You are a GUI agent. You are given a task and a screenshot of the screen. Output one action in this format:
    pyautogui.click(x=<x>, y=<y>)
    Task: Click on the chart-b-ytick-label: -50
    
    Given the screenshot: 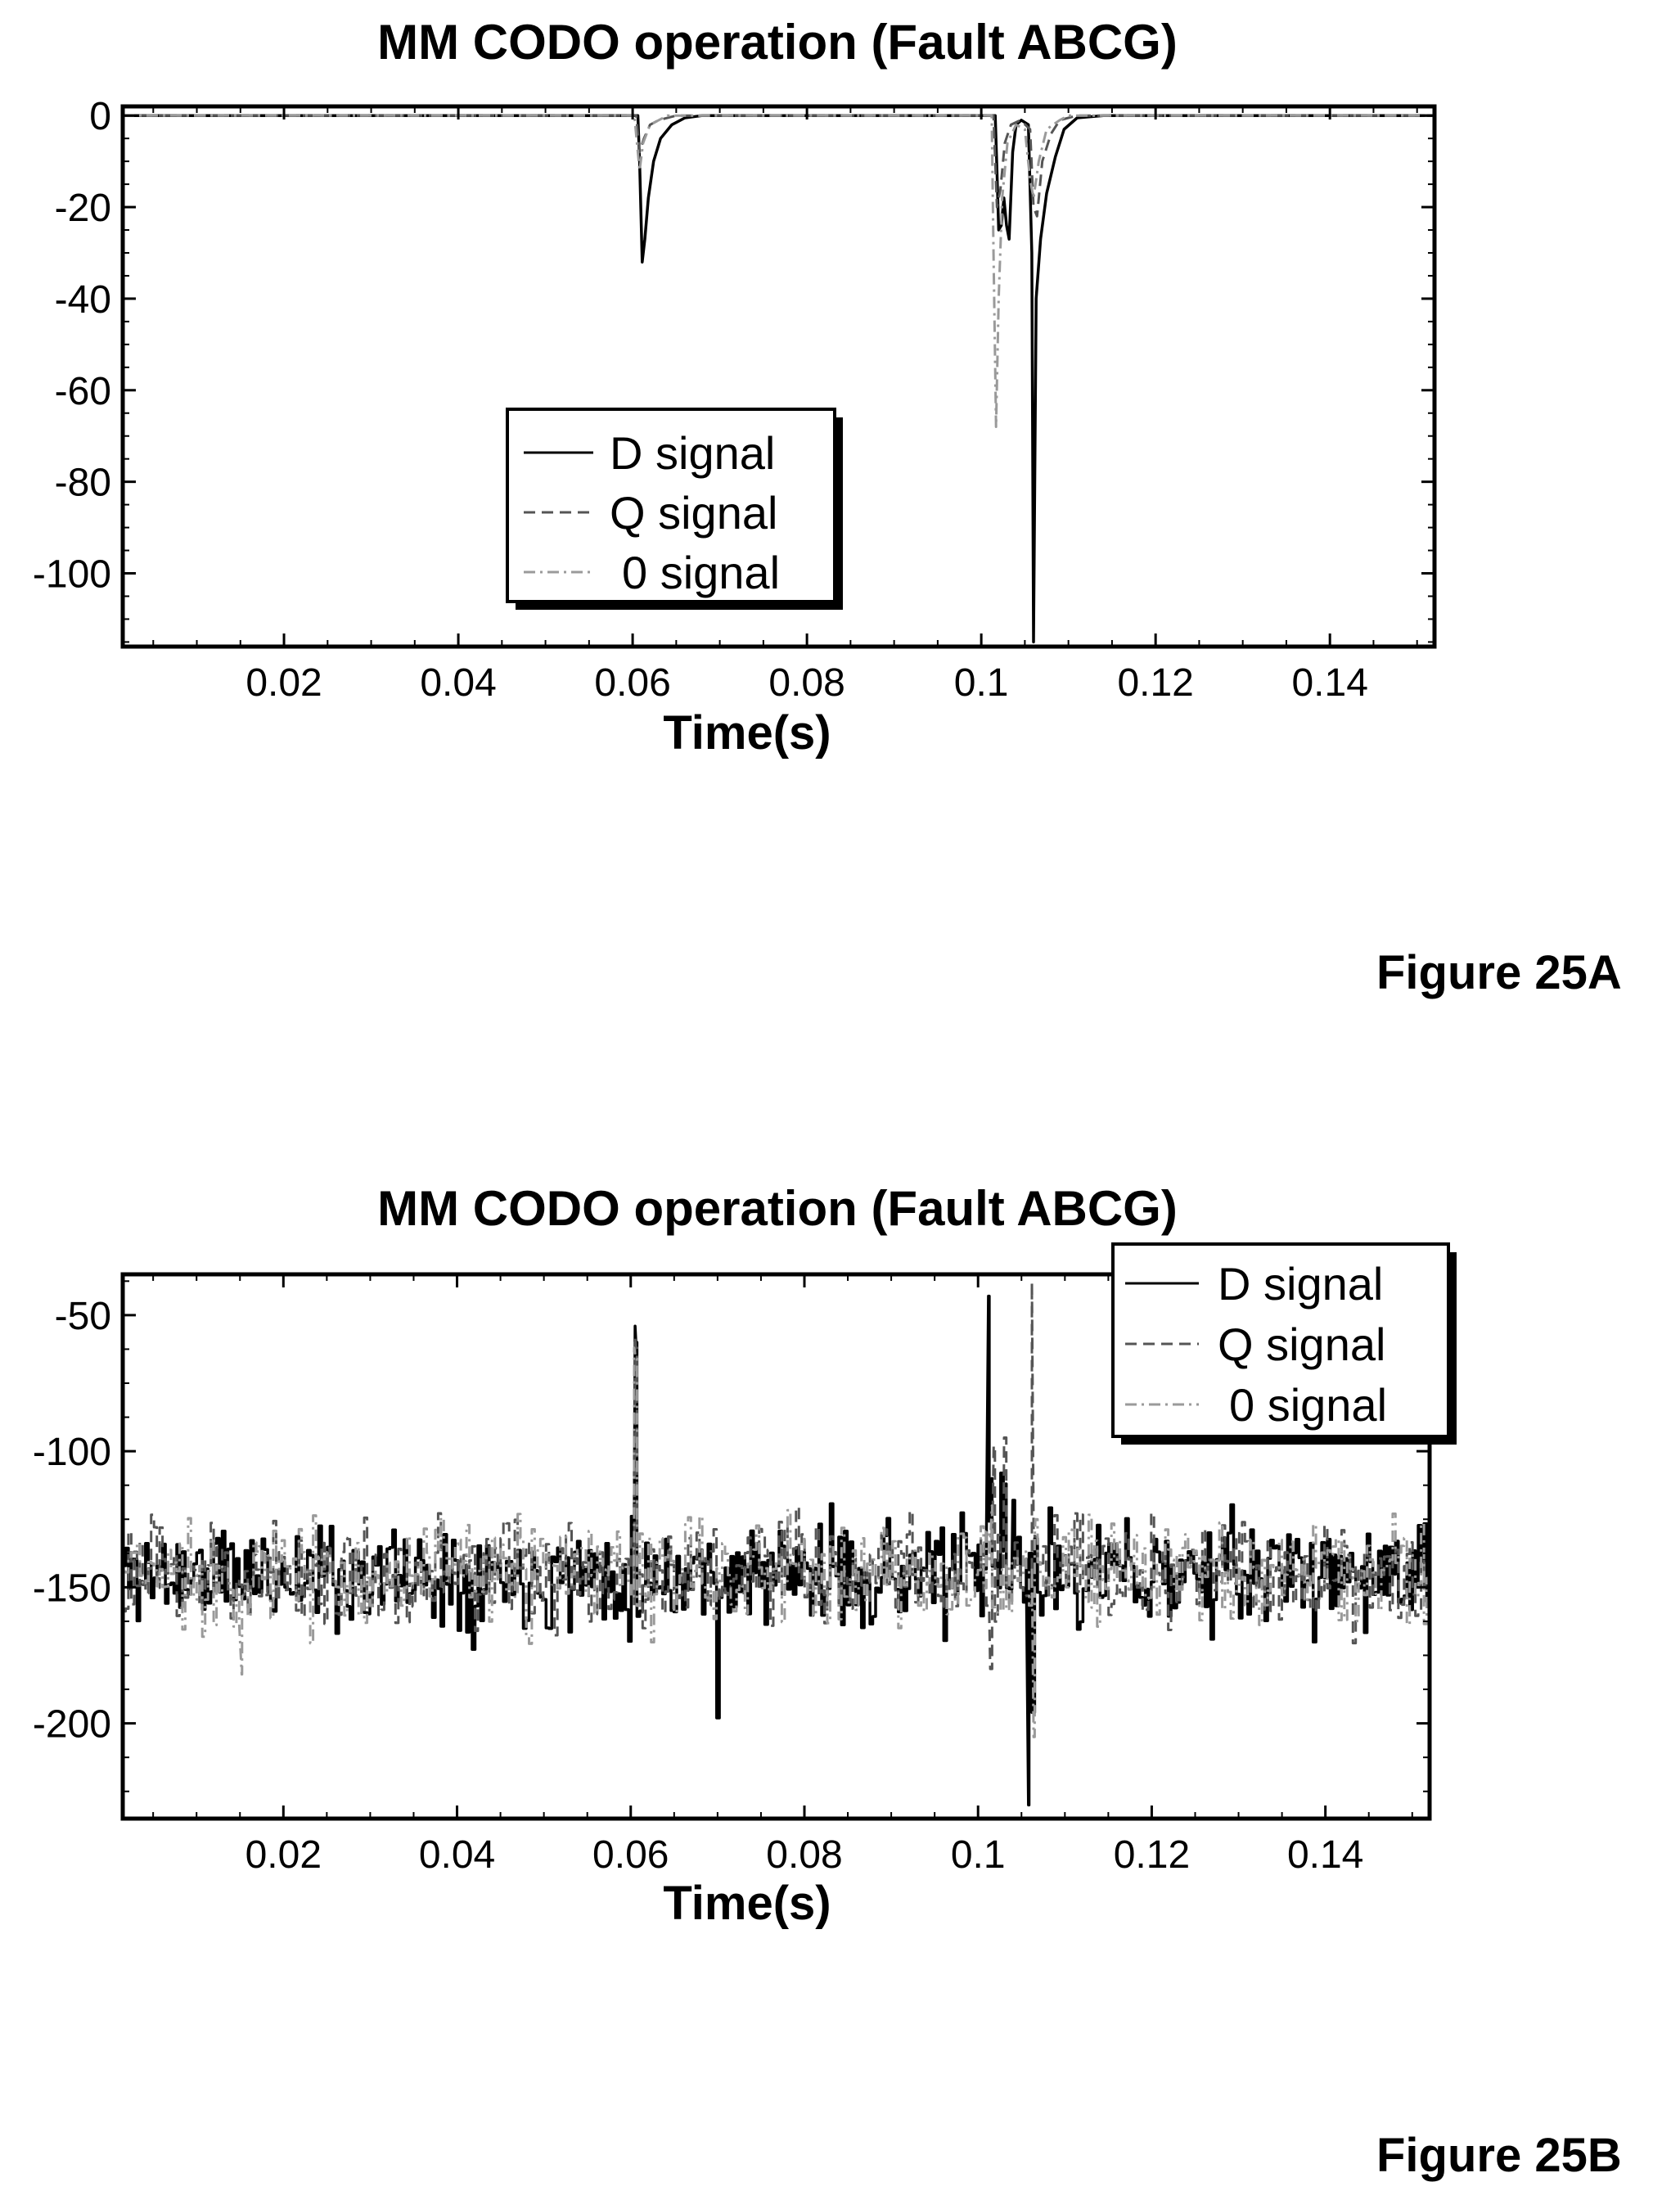 What is the action you would take?
    pyautogui.click(x=83, y=1316)
    